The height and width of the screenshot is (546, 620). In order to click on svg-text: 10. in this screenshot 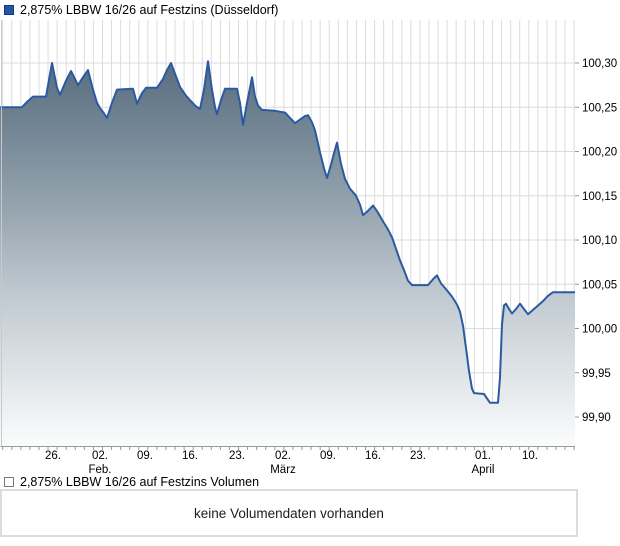, I will do `click(530, 456)`.